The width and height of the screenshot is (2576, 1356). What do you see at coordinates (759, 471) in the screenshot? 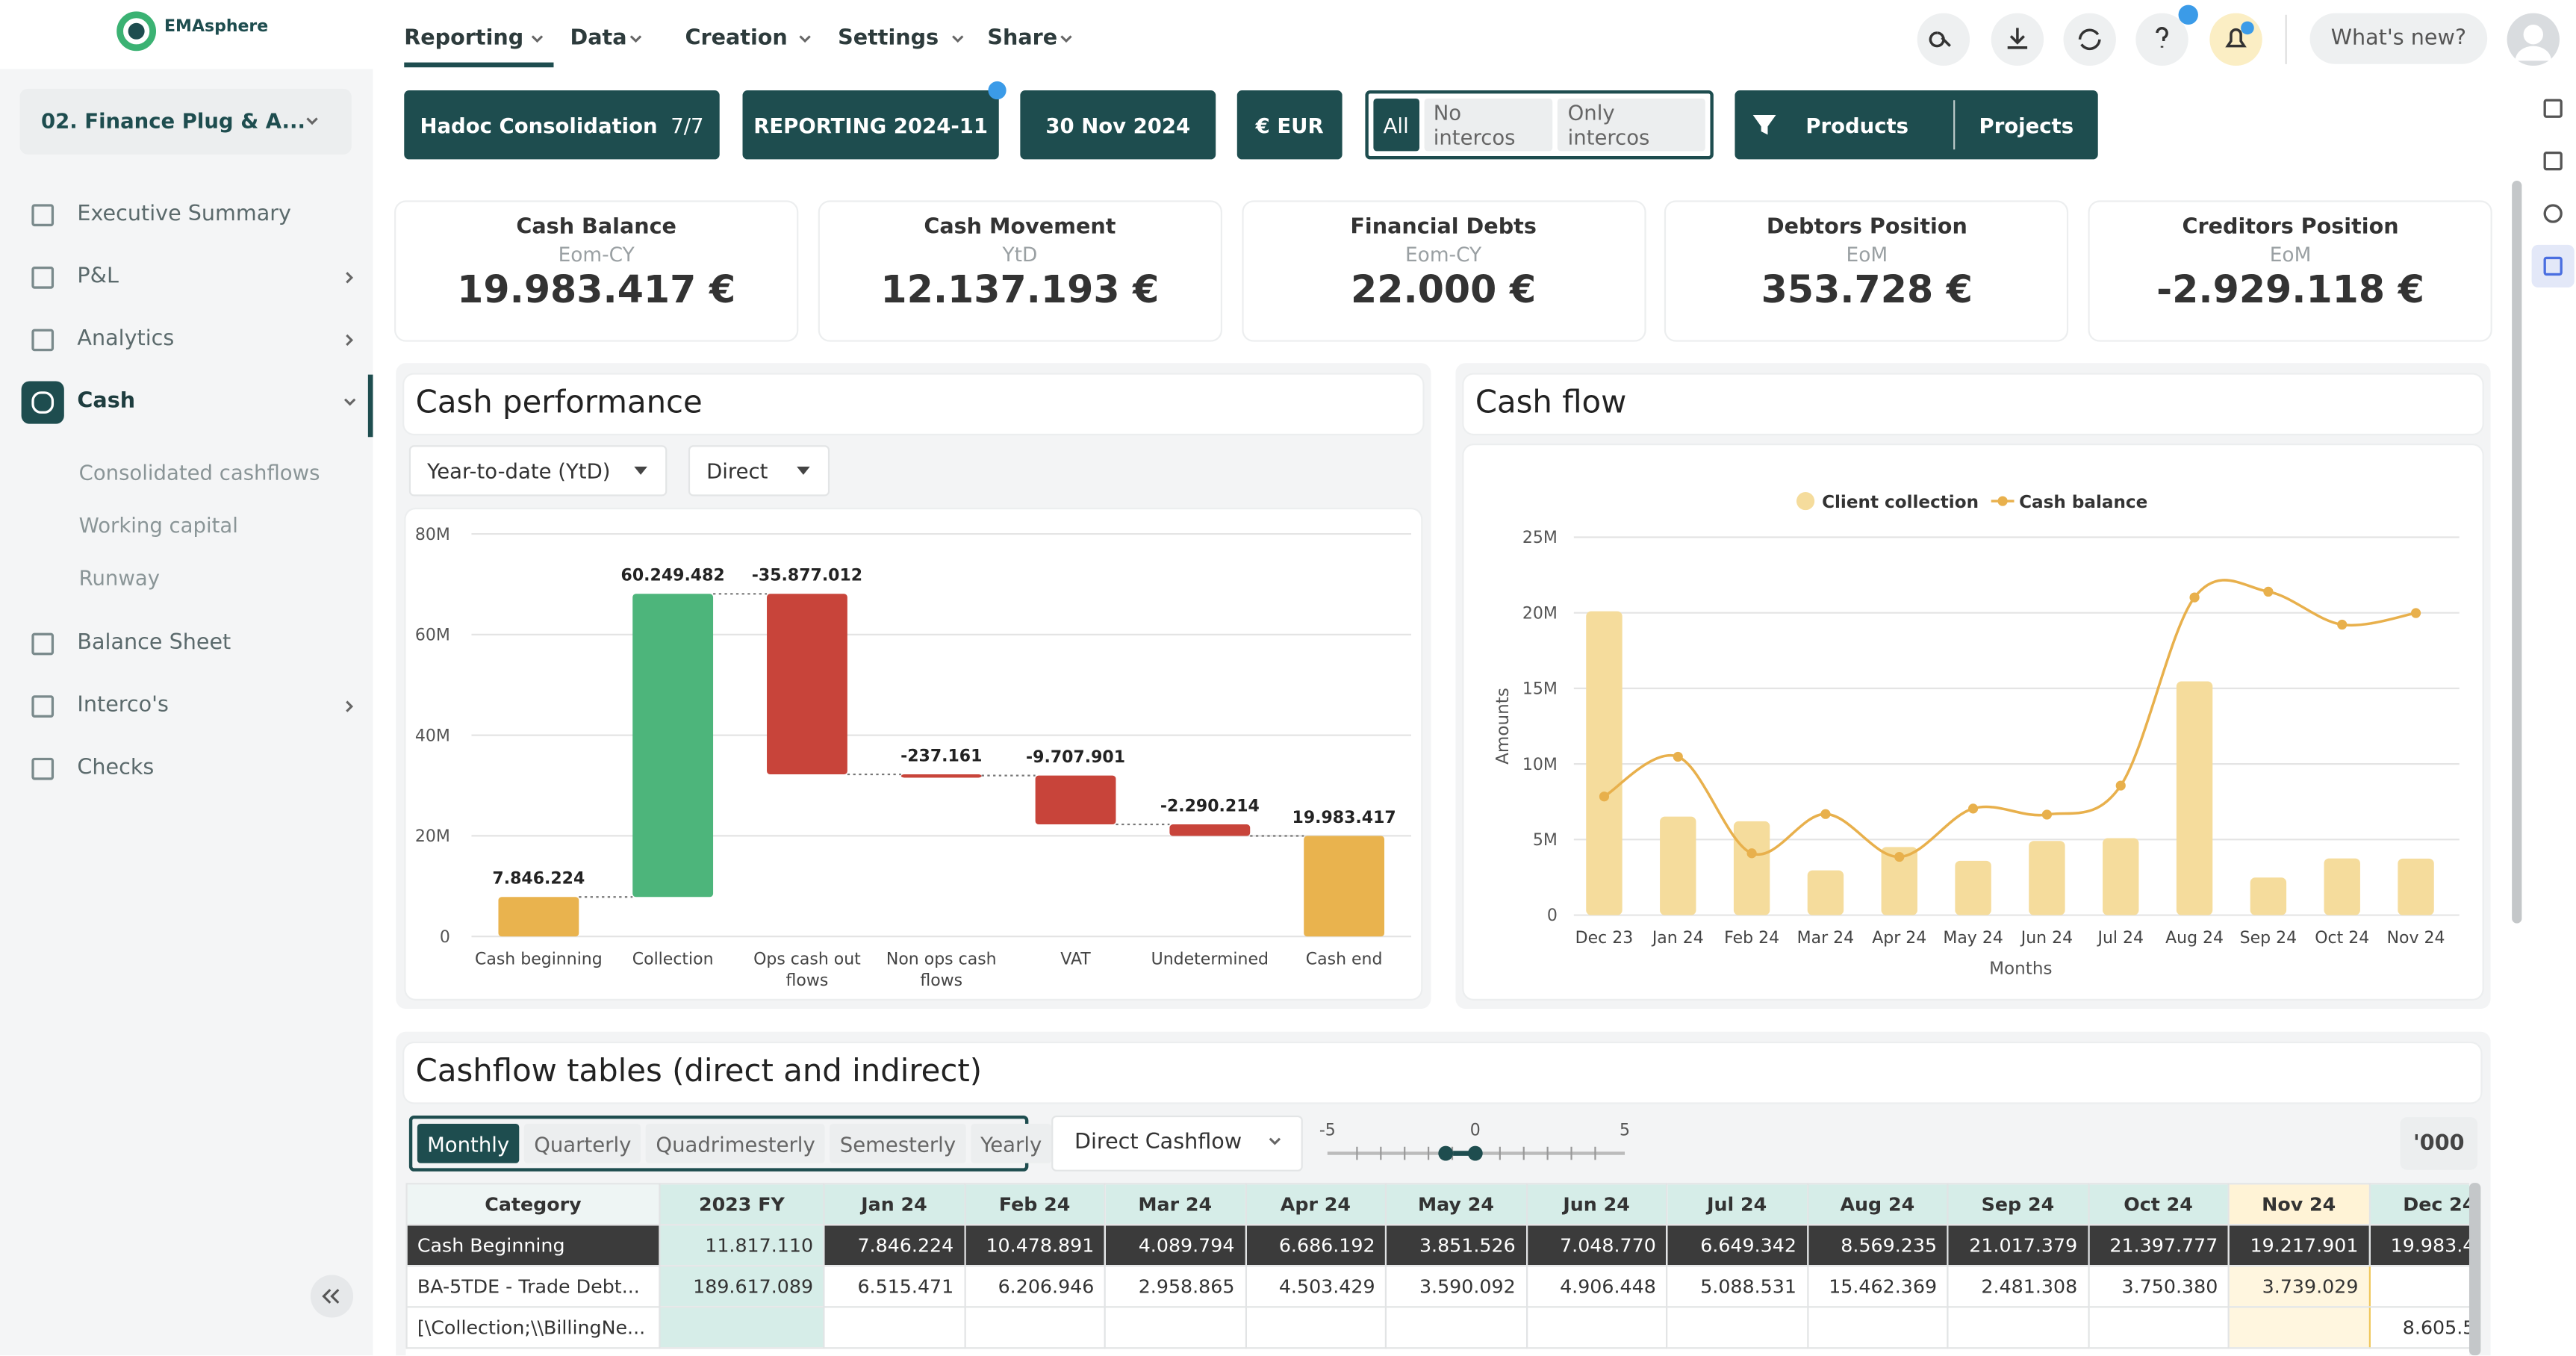
I see `dropdown: Direct` at bounding box center [759, 471].